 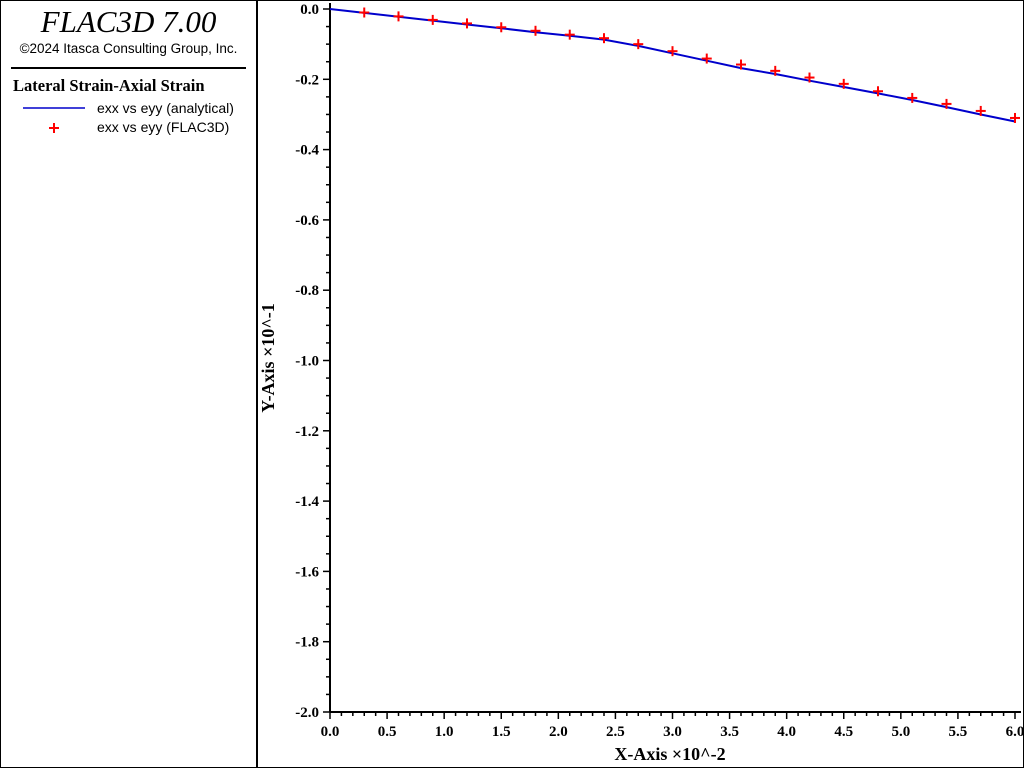 I want to click on legend-divider, so click(x=128, y=68).